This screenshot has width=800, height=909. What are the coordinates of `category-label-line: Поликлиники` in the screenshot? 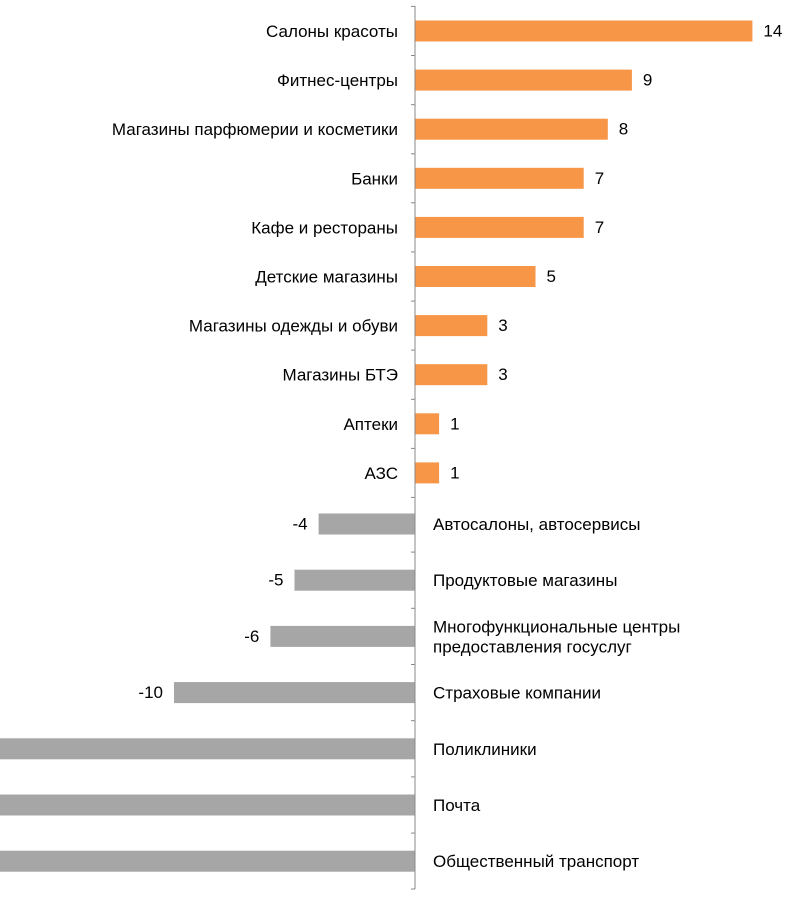 It's located at (485, 748).